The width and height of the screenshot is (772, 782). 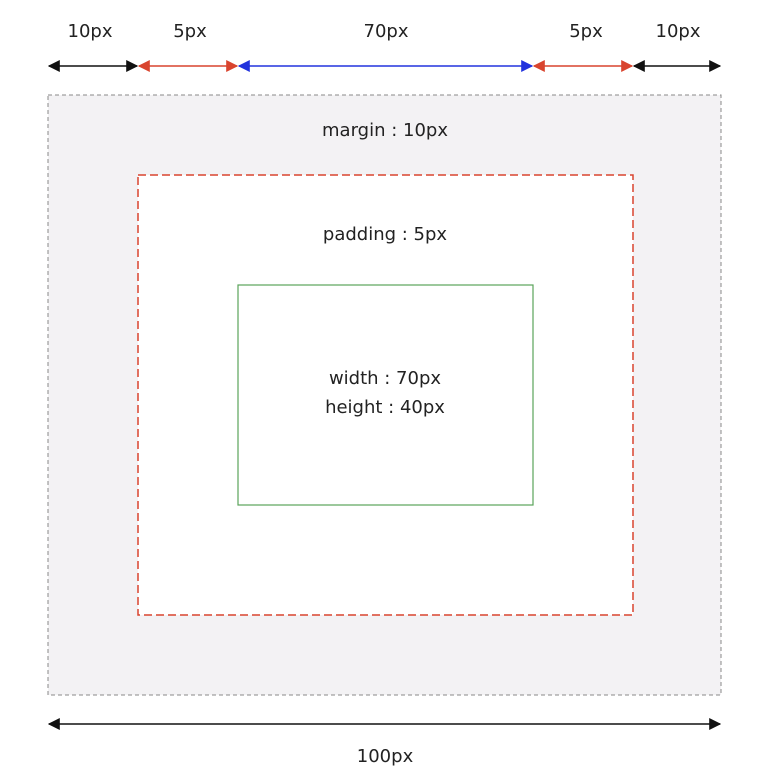 What do you see at coordinates (385, 407) in the screenshot?
I see `content-label: height : 40px` at bounding box center [385, 407].